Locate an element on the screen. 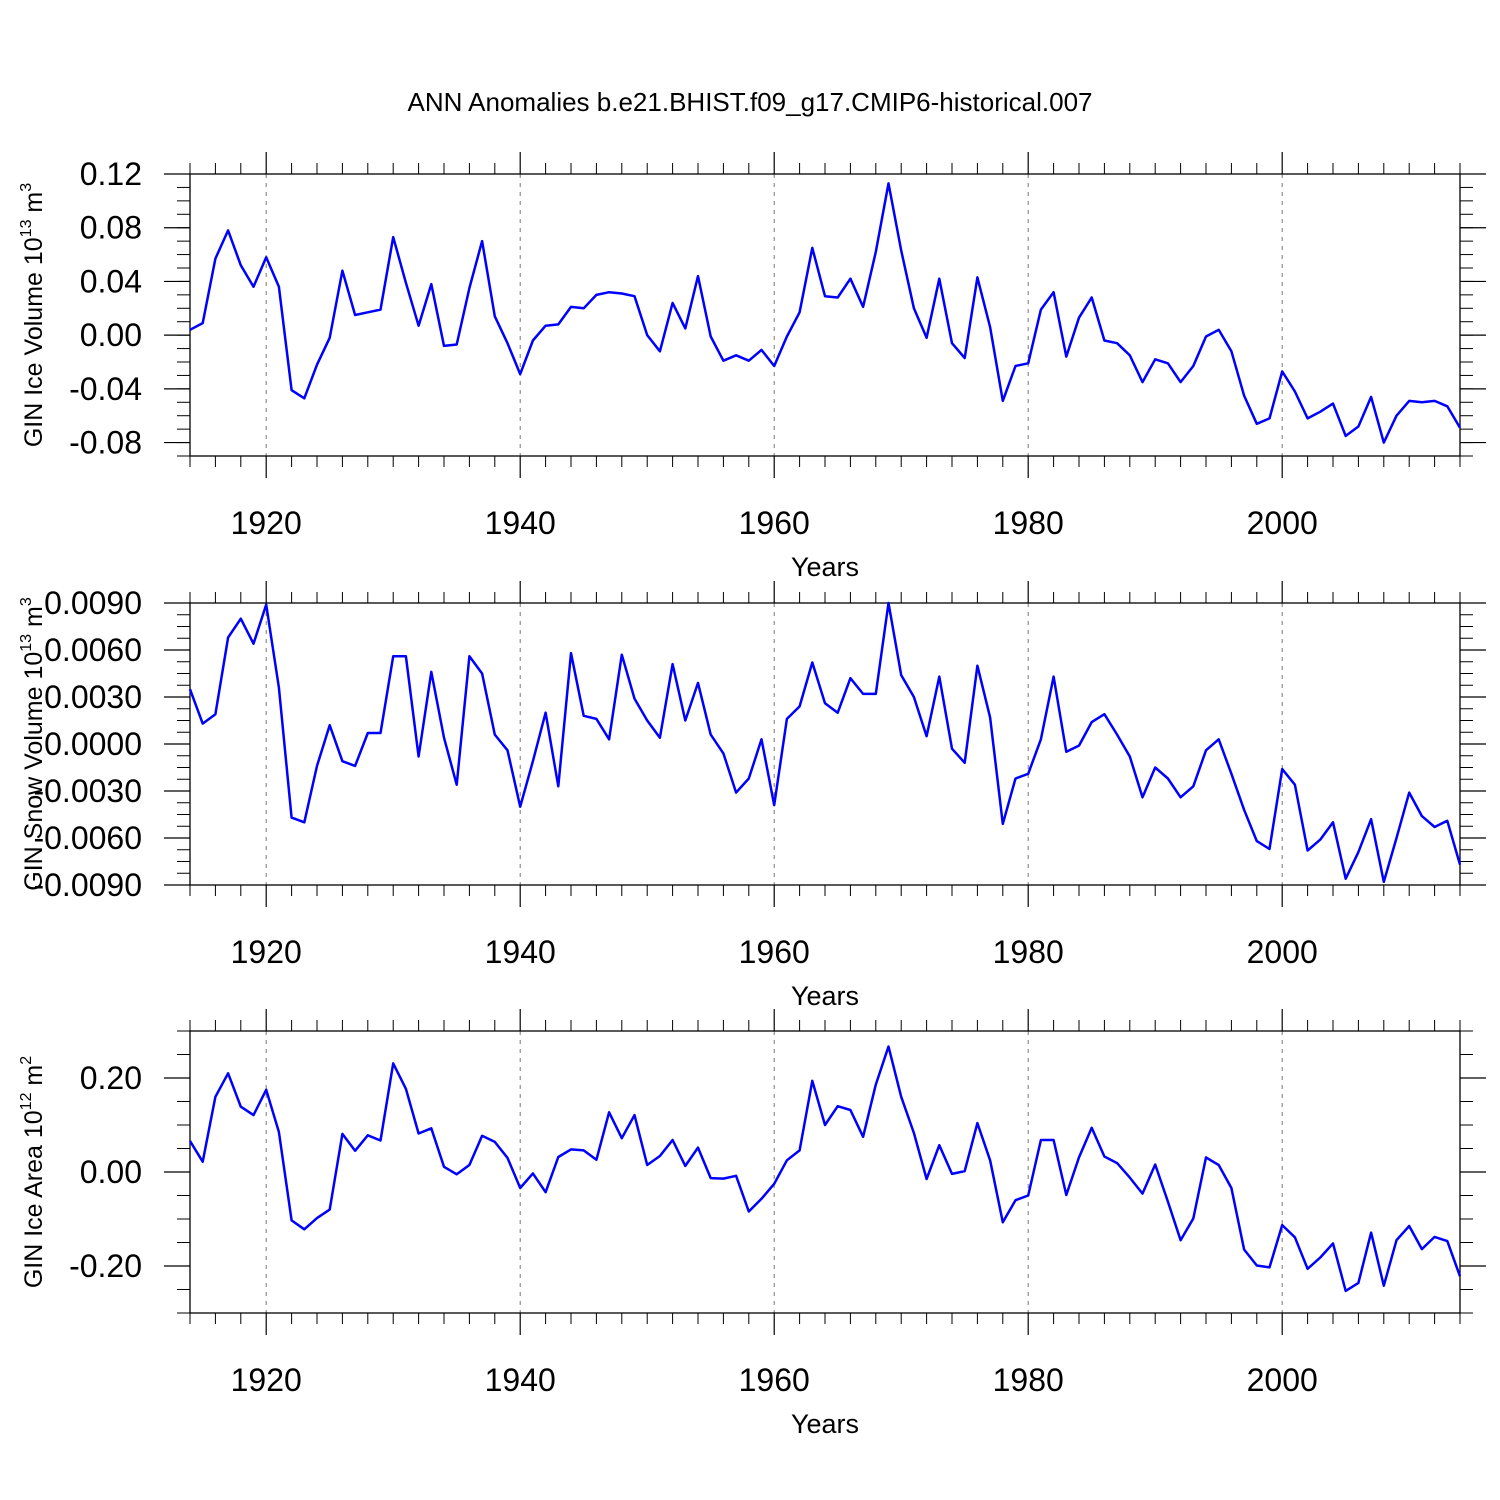 This screenshot has width=1500, height=1500. y-axis-label-text: GIN Ice Volume 10 is located at coordinates (34, 342).